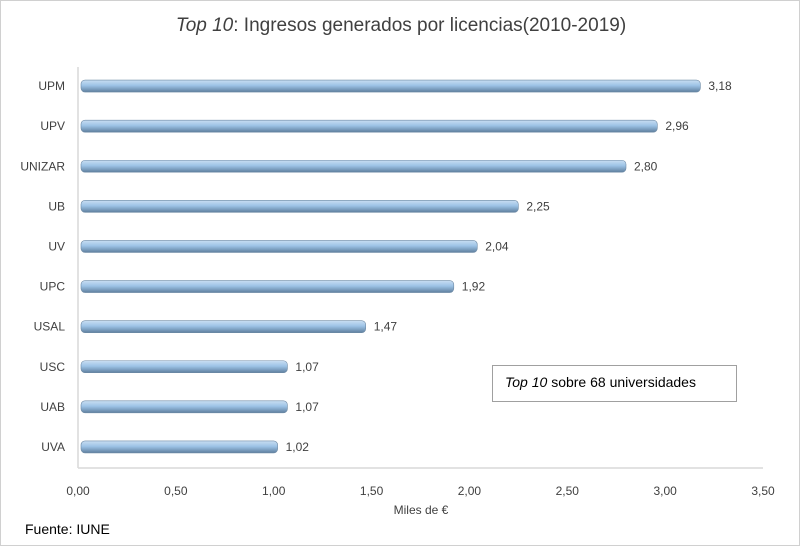  Describe the element at coordinates (568, 491) in the screenshot. I see `x-tick-label: 2,50` at that location.